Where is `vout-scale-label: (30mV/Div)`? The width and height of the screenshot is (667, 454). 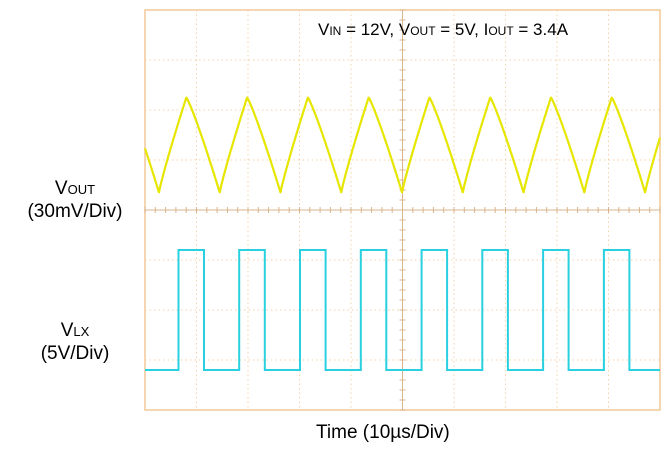 vout-scale-label: (30mV/Div) is located at coordinates (75, 211).